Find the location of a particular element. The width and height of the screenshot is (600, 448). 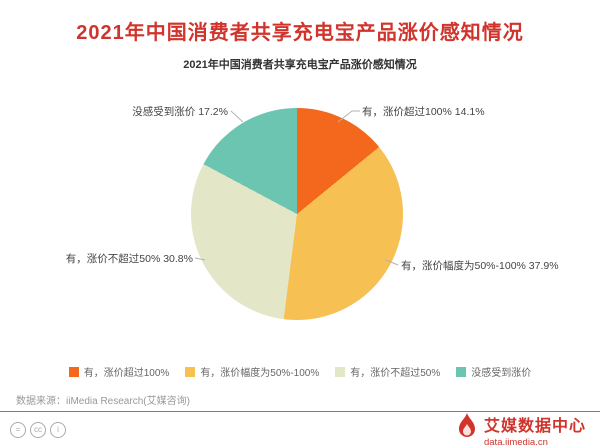

creative-commons-icon: cc is located at coordinates (38, 430).